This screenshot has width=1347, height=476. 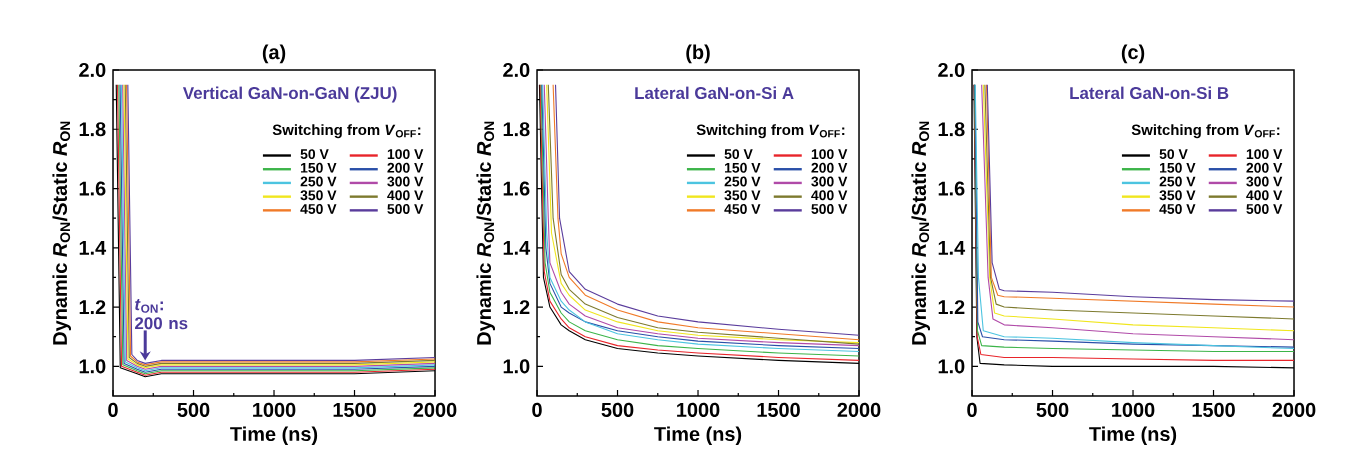 What do you see at coordinates (274, 54) in the screenshot?
I see `chart-title: (a)` at bounding box center [274, 54].